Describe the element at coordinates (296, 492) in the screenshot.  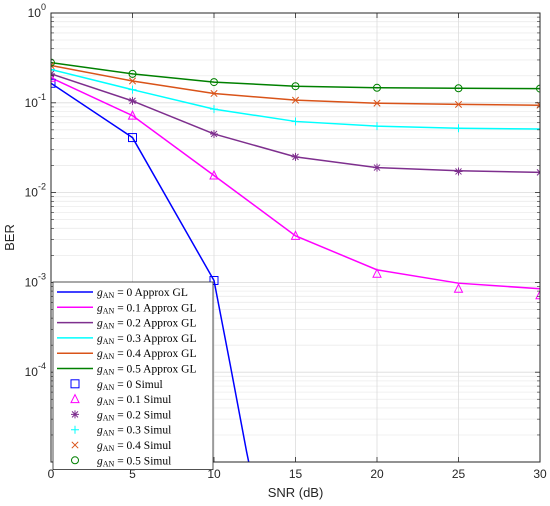
I see `x-axis-label: SNR (dB)` at that location.